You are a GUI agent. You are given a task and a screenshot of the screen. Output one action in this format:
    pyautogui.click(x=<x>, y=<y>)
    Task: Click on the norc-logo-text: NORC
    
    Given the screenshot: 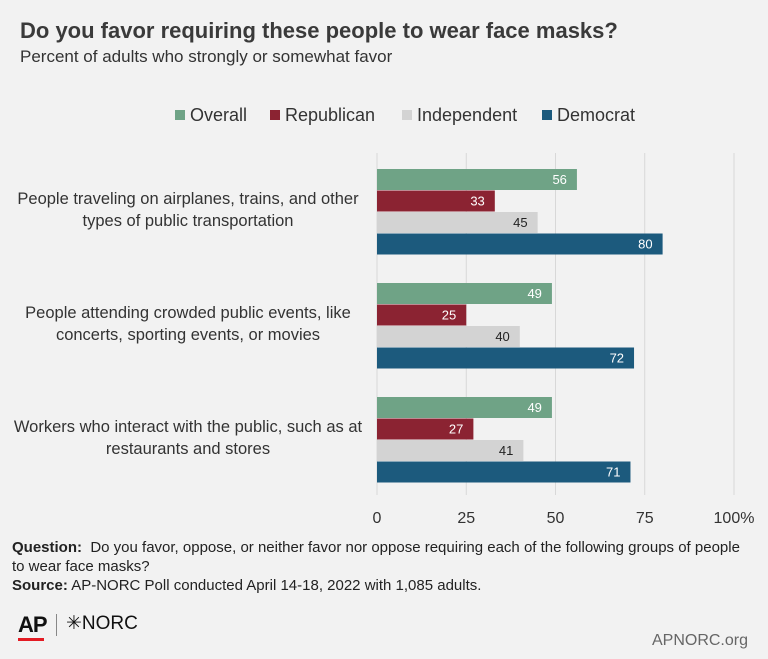 What is the action you would take?
    pyautogui.click(x=109, y=623)
    